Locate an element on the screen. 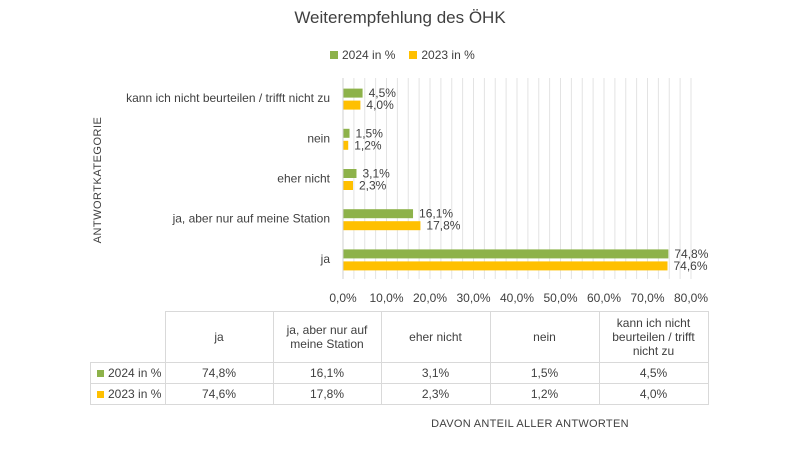 Image resolution: width=800 pixels, height=450 pixels. data-label: 1,2% is located at coordinates (368, 145).